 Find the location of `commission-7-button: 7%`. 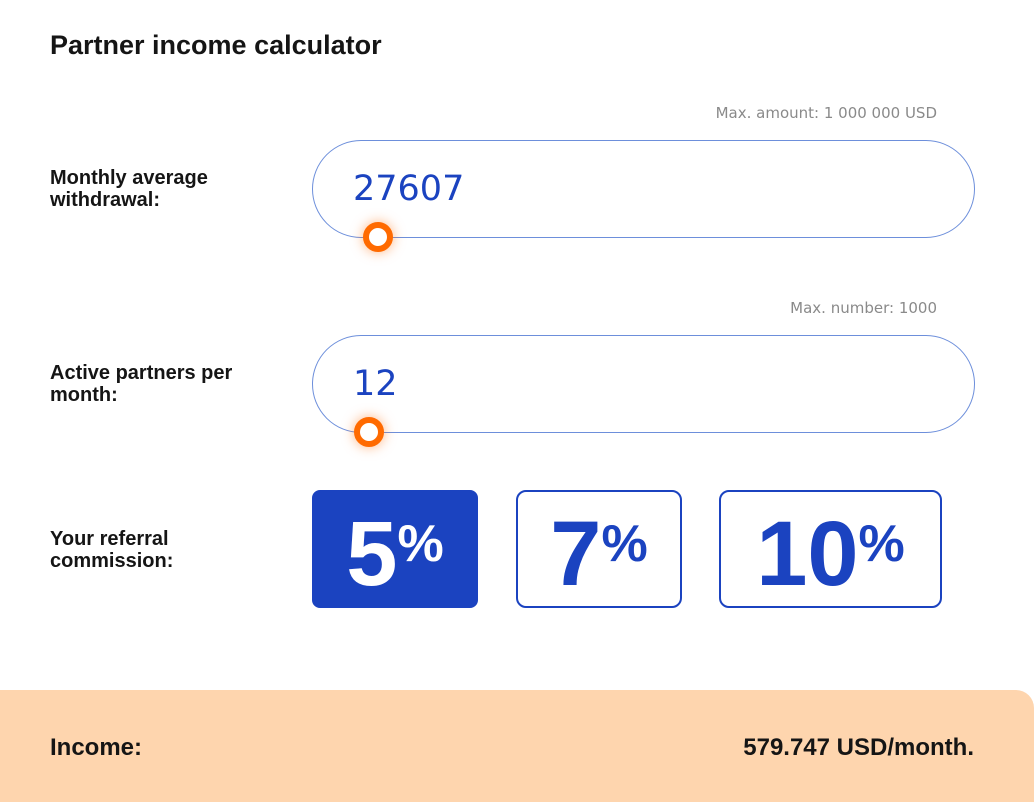

commission-7-button: 7% is located at coordinates (599, 549).